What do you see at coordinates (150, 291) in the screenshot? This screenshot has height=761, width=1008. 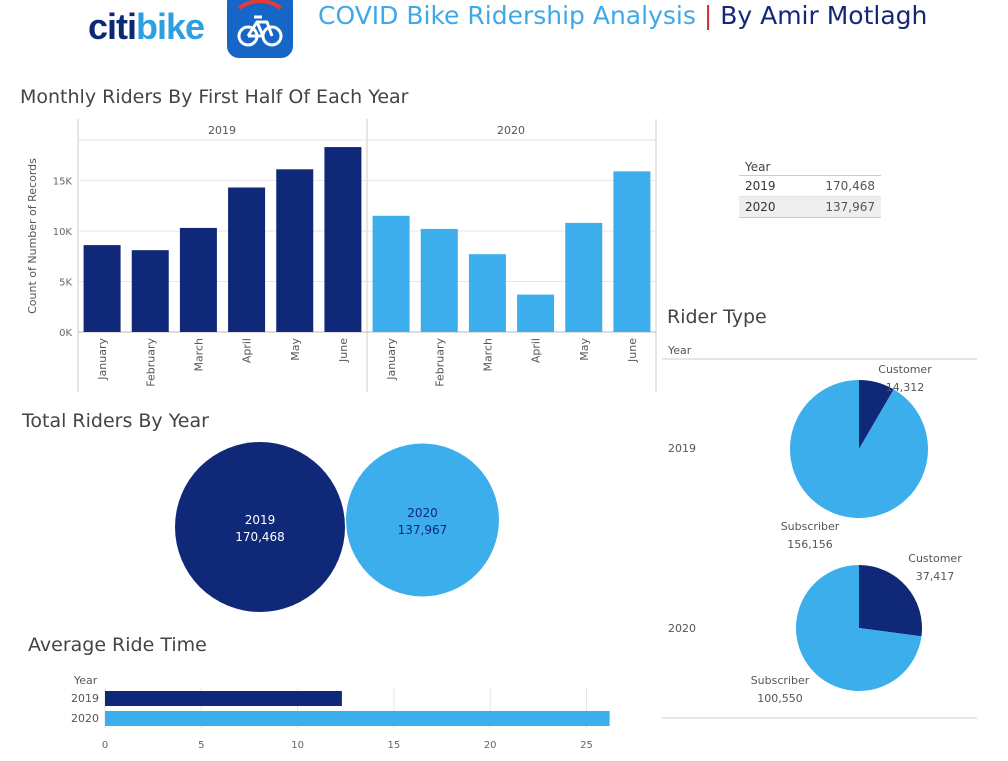 I see `bar-2019-february` at bounding box center [150, 291].